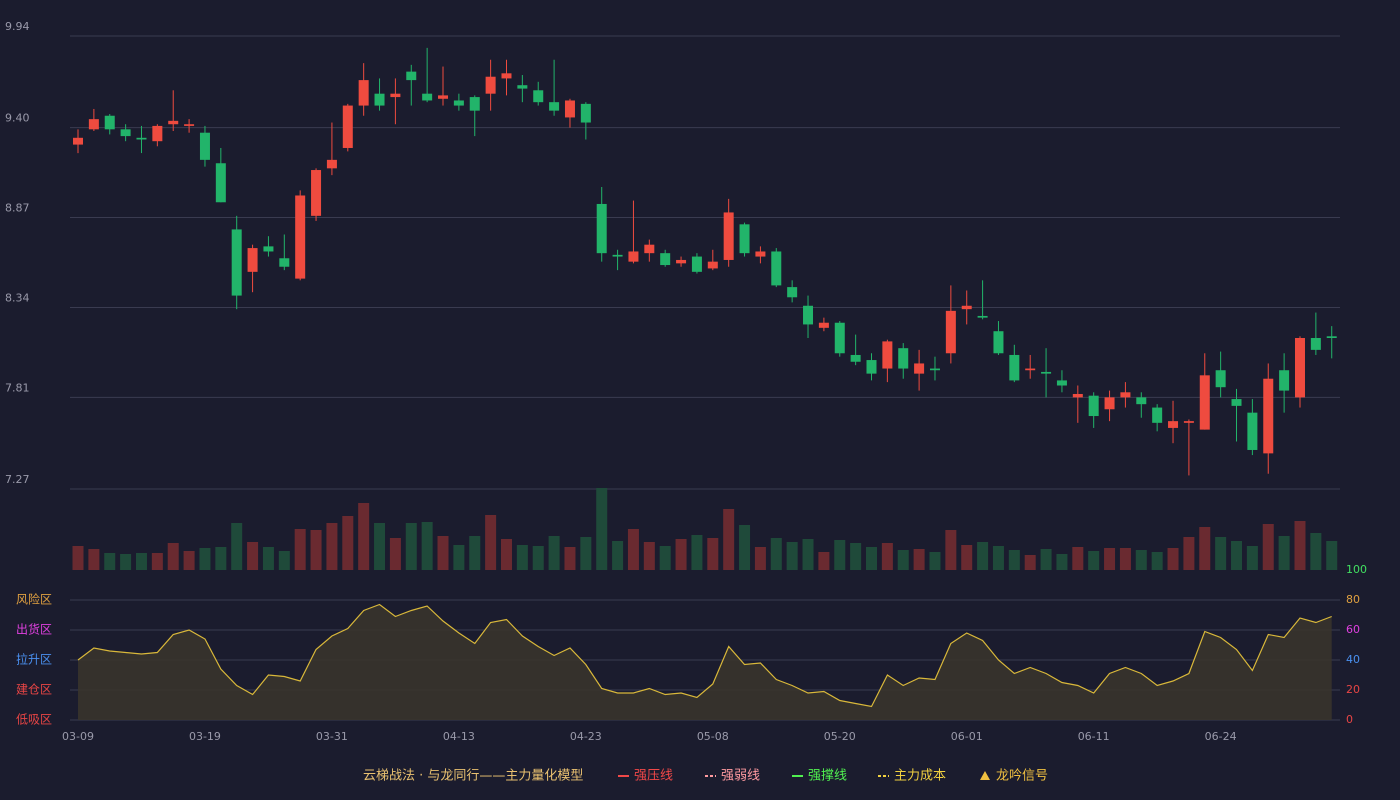 The image size is (1400, 800). What do you see at coordinates (827, 776) in the screenshot?
I see `legend-item: 强撑线` at bounding box center [827, 776].